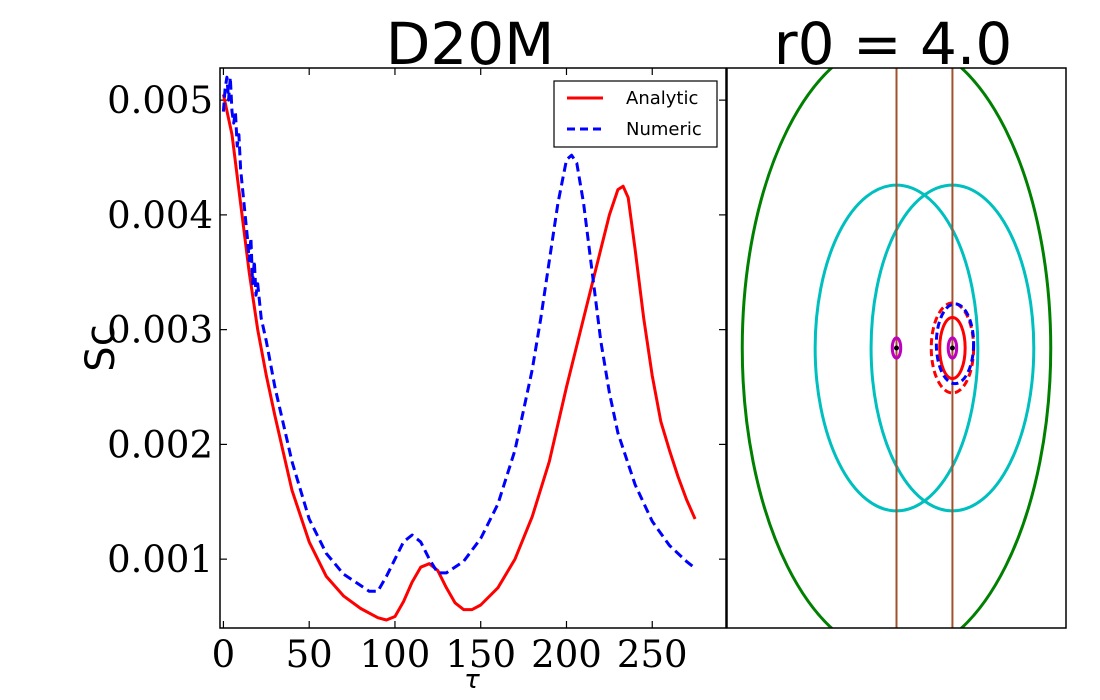 Image resolution: width=1100 pixels, height=700 pixels. What do you see at coordinates (160, 215) in the screenshot?
I see `y-tick-label: 0.004` at bounding box center [160, 215].